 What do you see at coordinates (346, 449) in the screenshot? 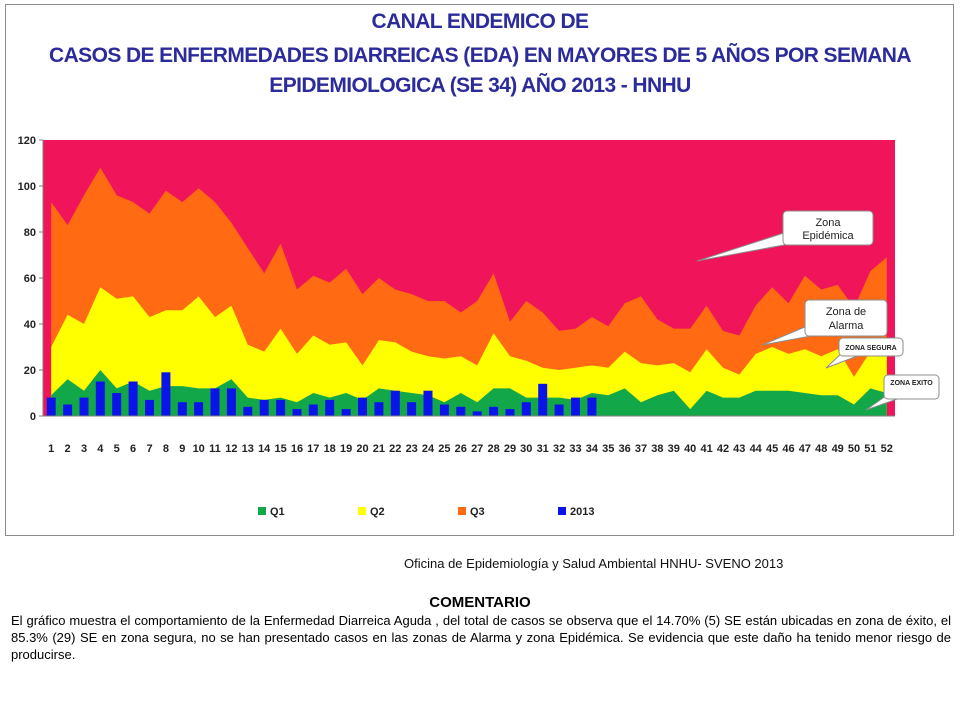
I see `x-tick-label: 19` at bounding box center [346, 449].